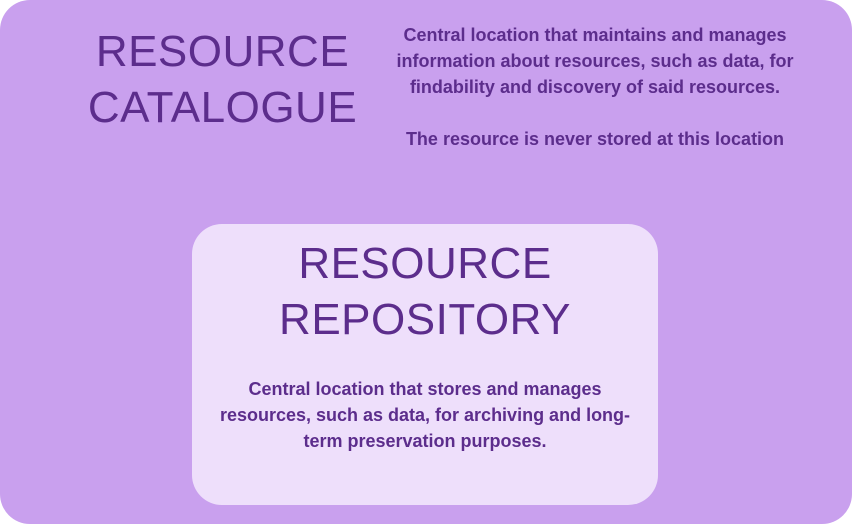 The image size is (852, 524). What do you see at coordinates (222, 80) in the screenshot?
I see `catalogue-title: RESOURCE CATALOGUE` at bounding box center [222, 80].